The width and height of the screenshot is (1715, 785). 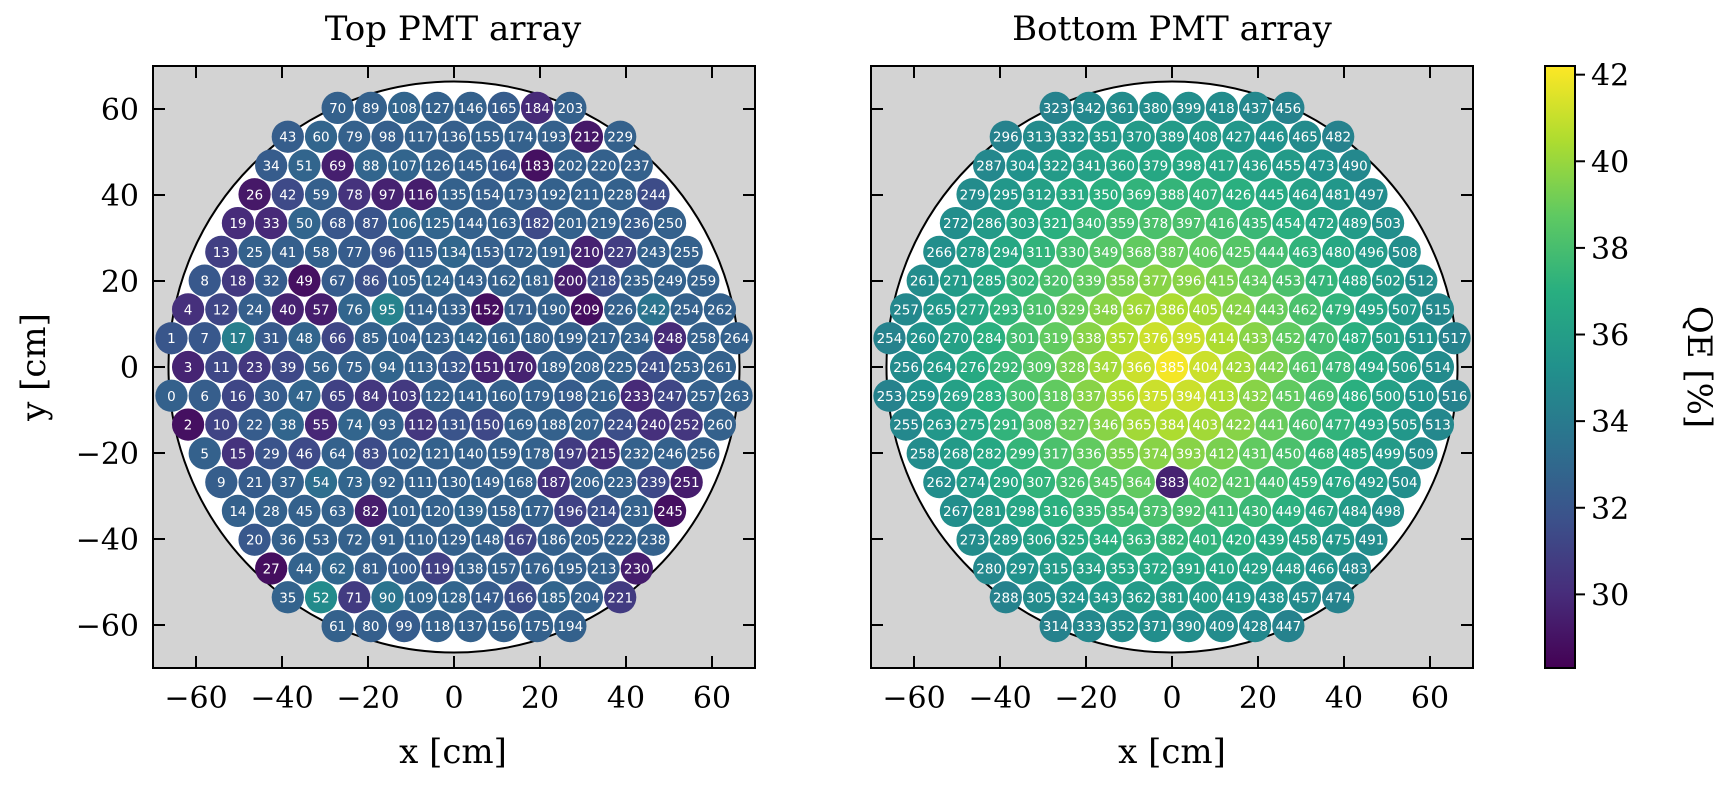 What do you see at coordinates (254, 310) in the screenshot?
I see `pmt-label: 24` at bounding box center [254, 310].